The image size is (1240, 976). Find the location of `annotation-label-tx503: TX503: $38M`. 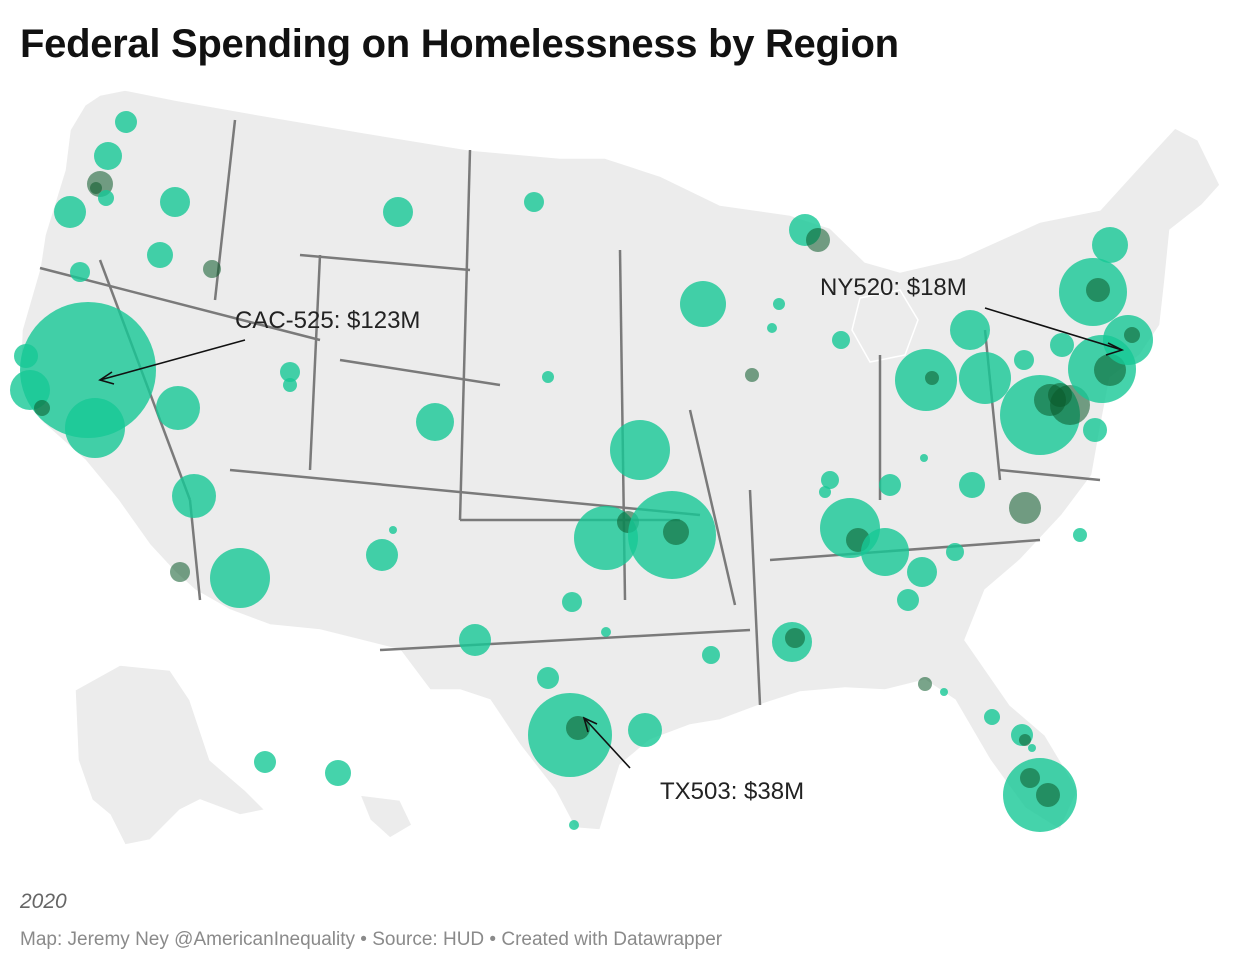

annotation-label-tx503: TX503: $38M is located at coordinates (732, 791).